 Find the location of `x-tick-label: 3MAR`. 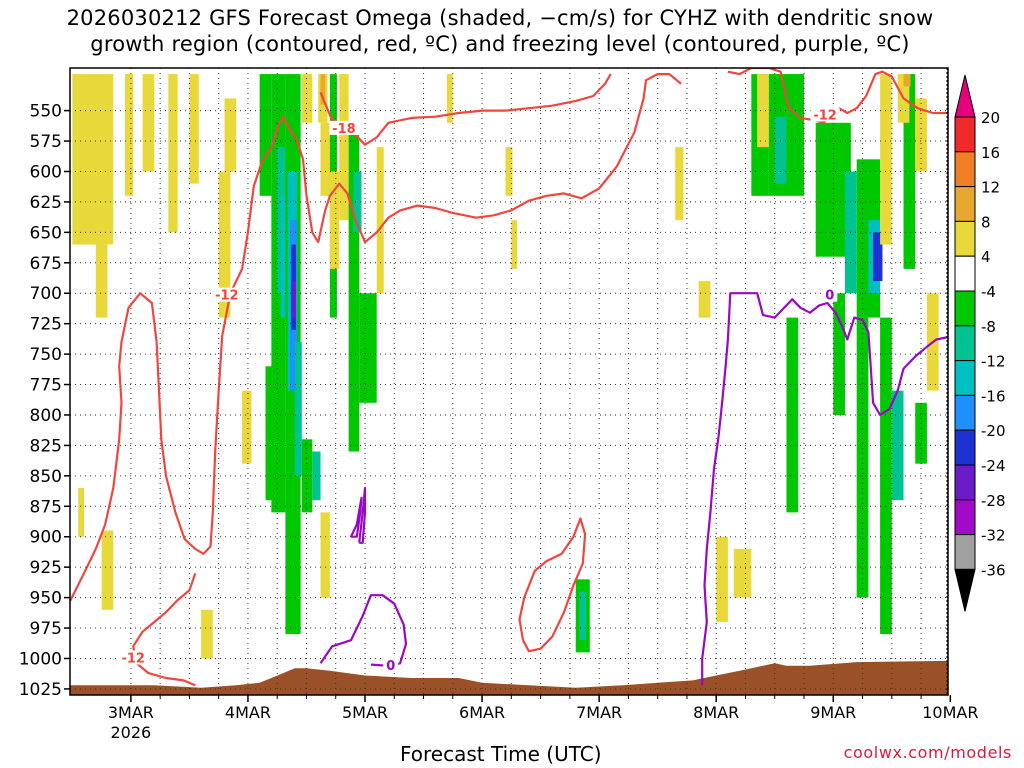

x-tick-label: 3MAR is located at coordinates (131, 712).